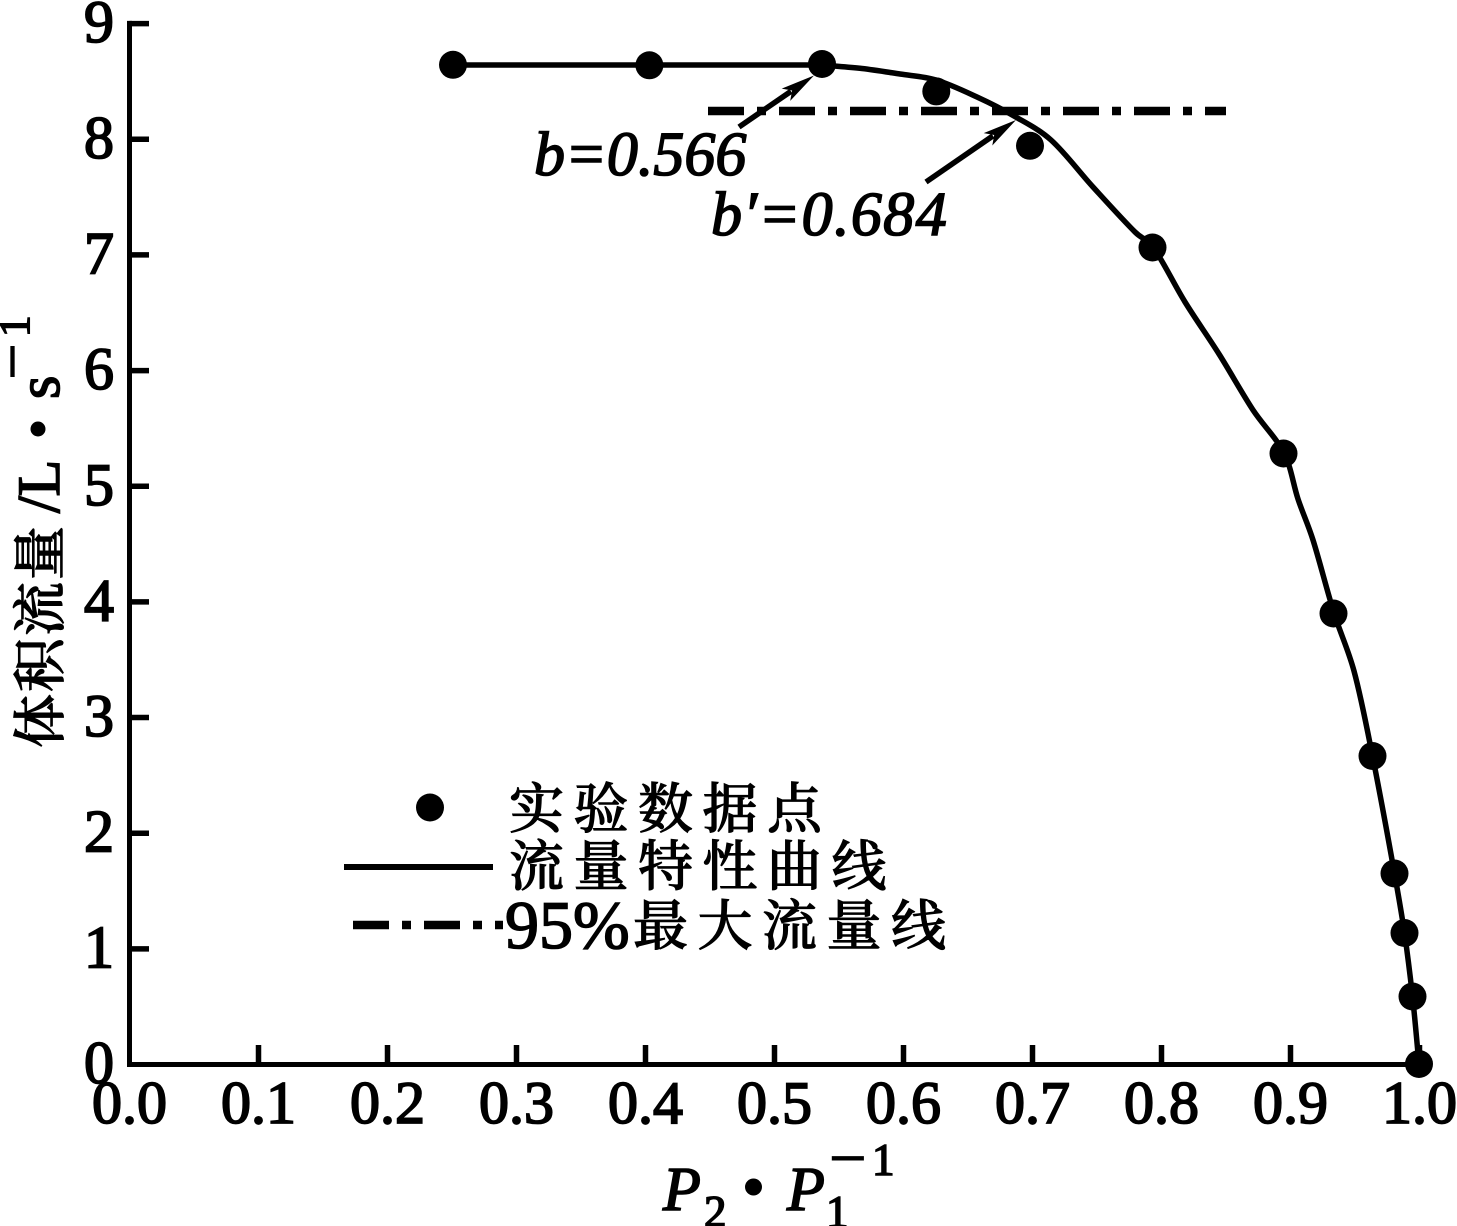 Image resolution: width=1457 pixels, height=1226 pixels. What do you see at coordinates (1032, 1103) in the screenshot?
I see `svg-text: 0.7` at bounding box center [1032, 1103].